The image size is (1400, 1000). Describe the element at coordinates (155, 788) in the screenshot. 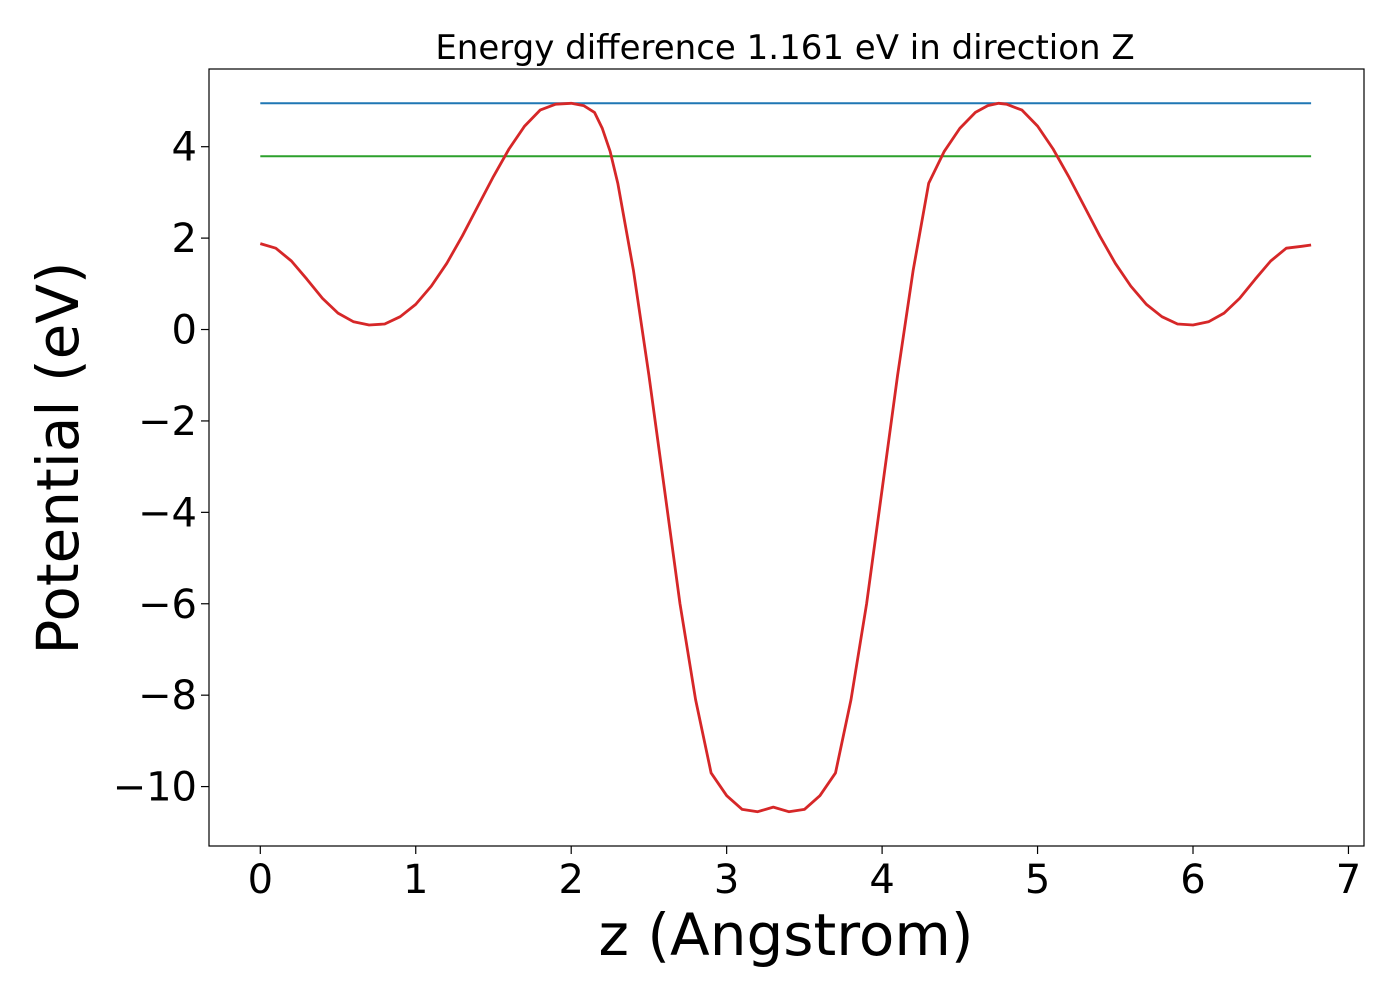

I see `y-tick-label: −10` at that location.